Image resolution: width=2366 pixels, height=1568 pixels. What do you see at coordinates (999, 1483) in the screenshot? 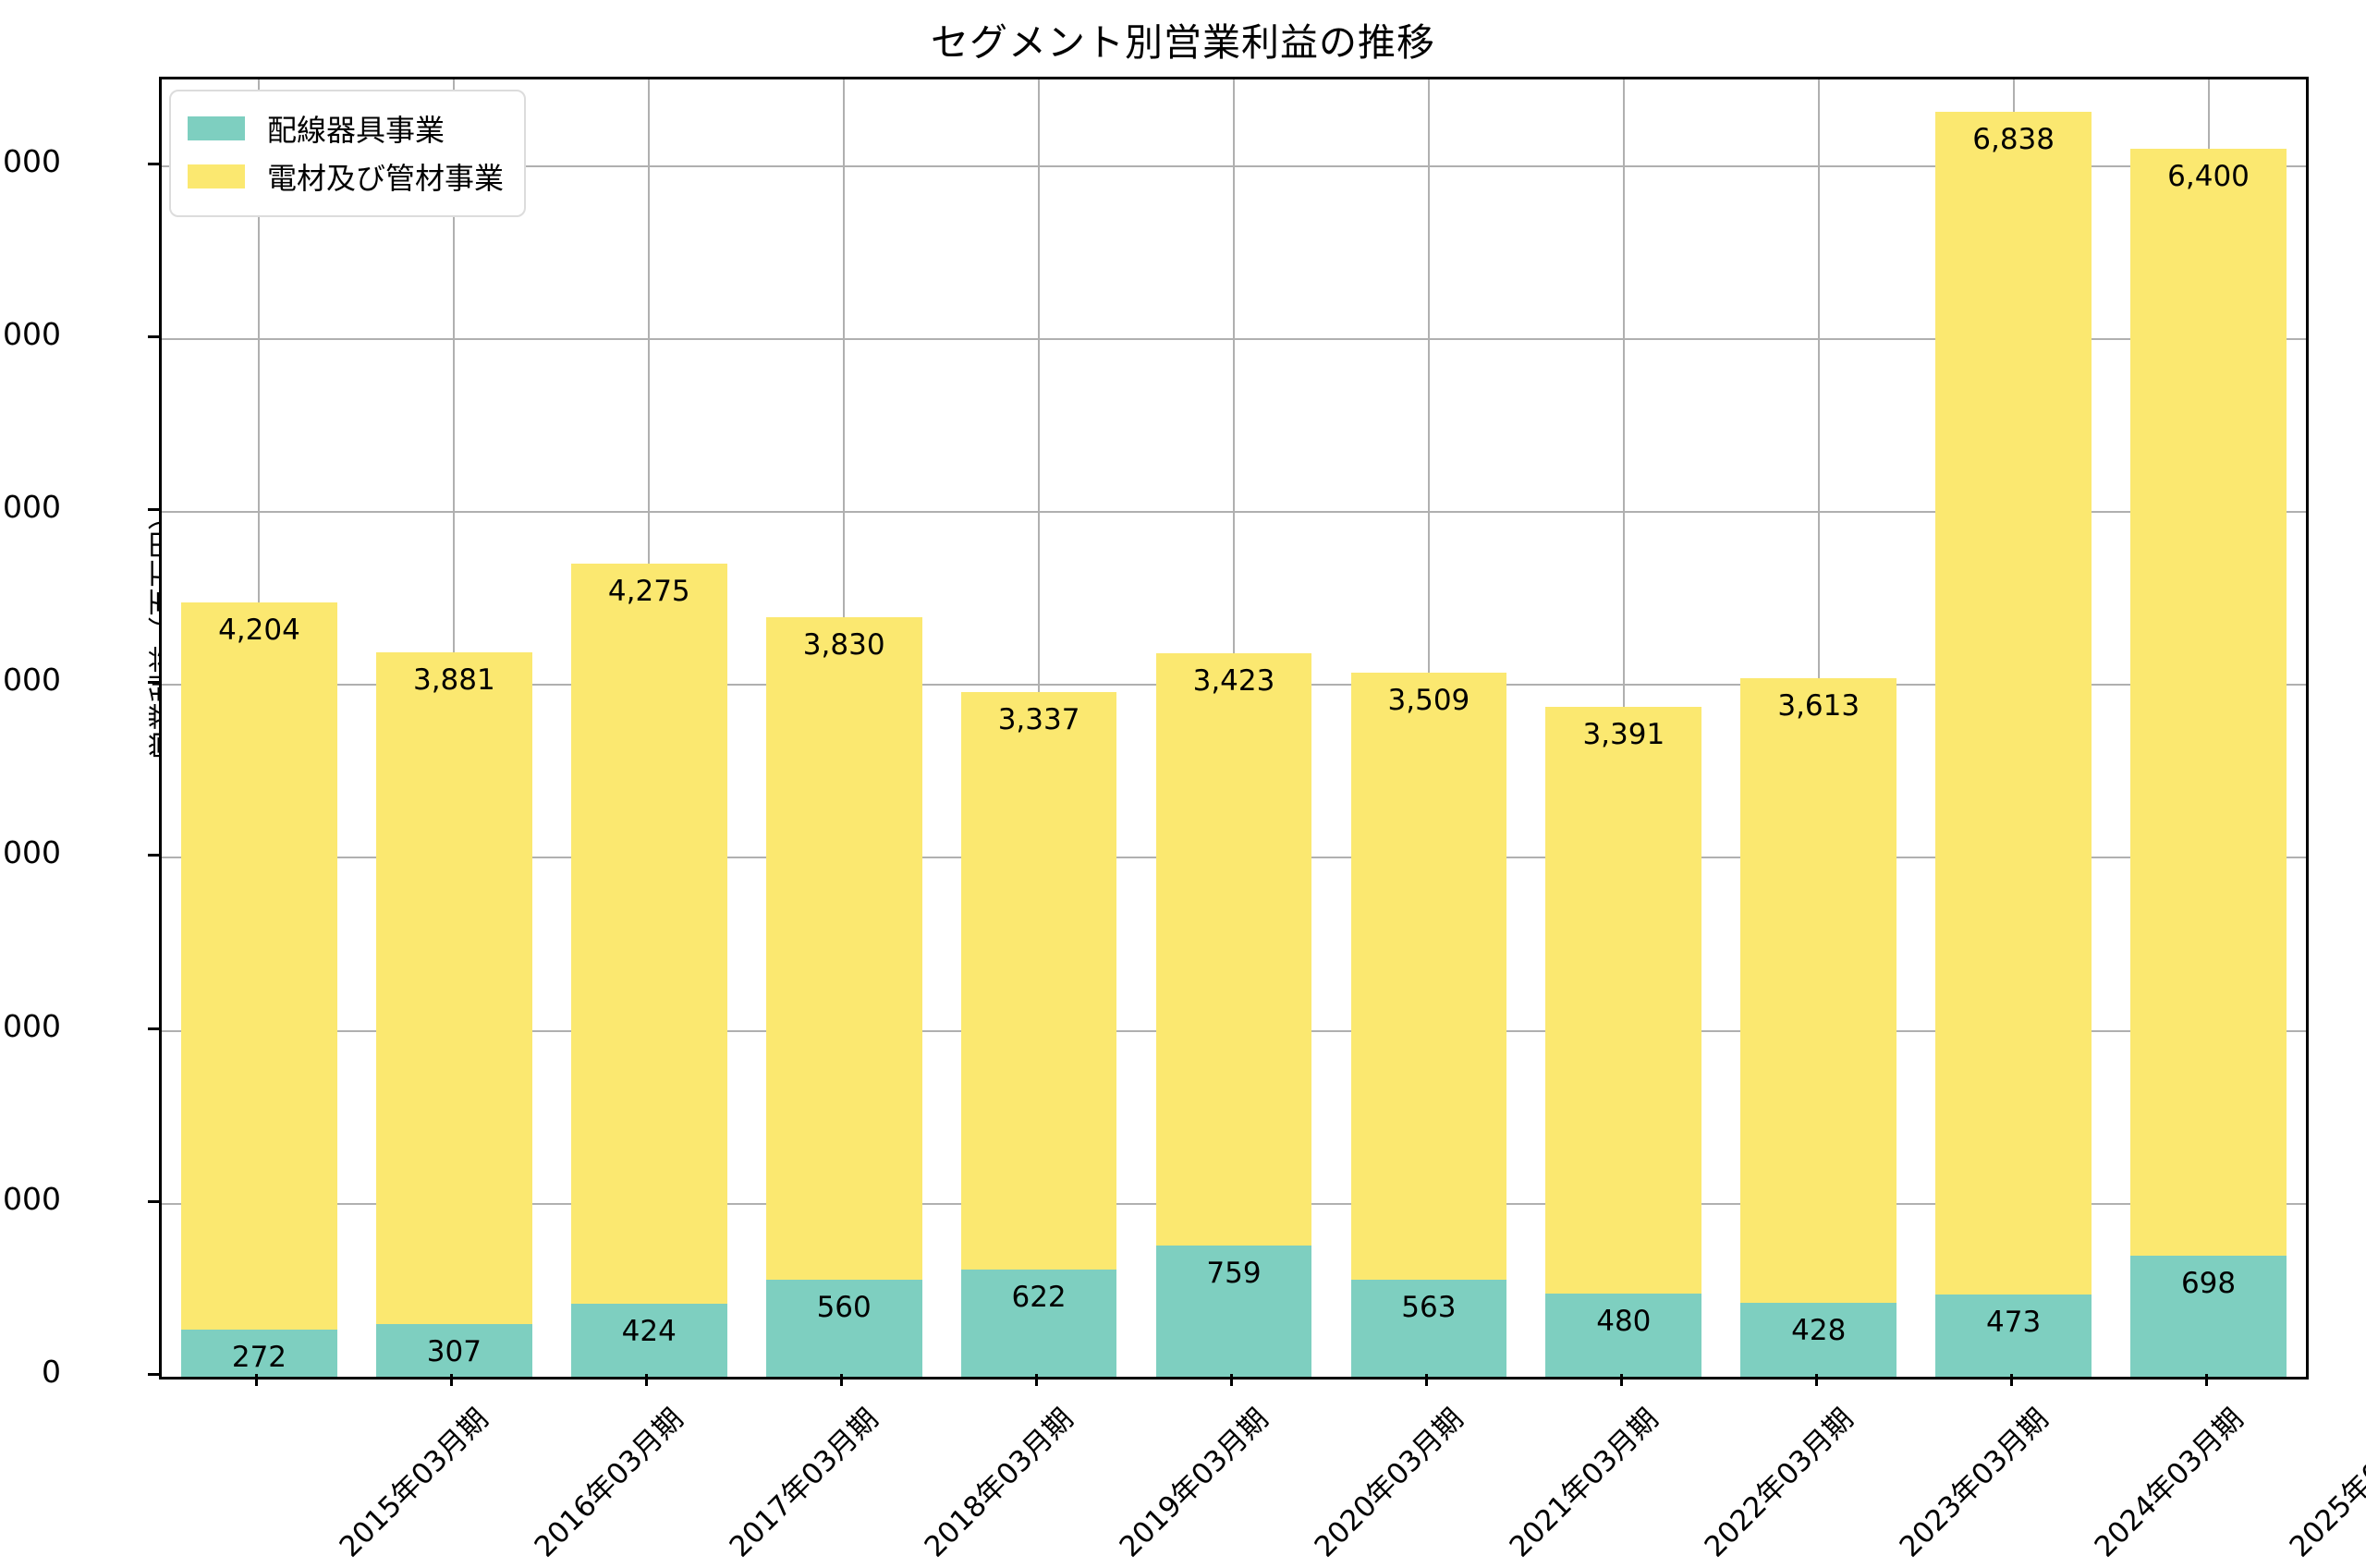
I see `x-axis-tick-label: 2018年03月期` at bounding box center [999, 1483].